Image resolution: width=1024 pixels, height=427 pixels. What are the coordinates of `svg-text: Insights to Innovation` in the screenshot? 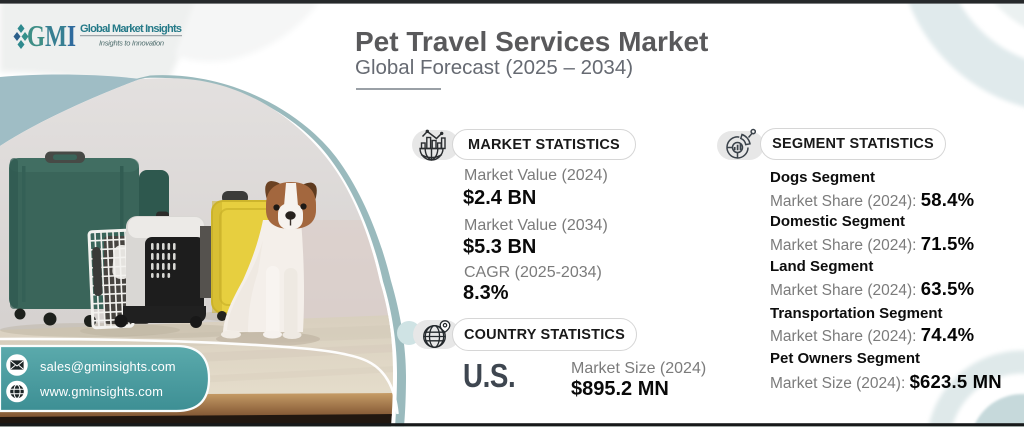 It's located at (131, 43).